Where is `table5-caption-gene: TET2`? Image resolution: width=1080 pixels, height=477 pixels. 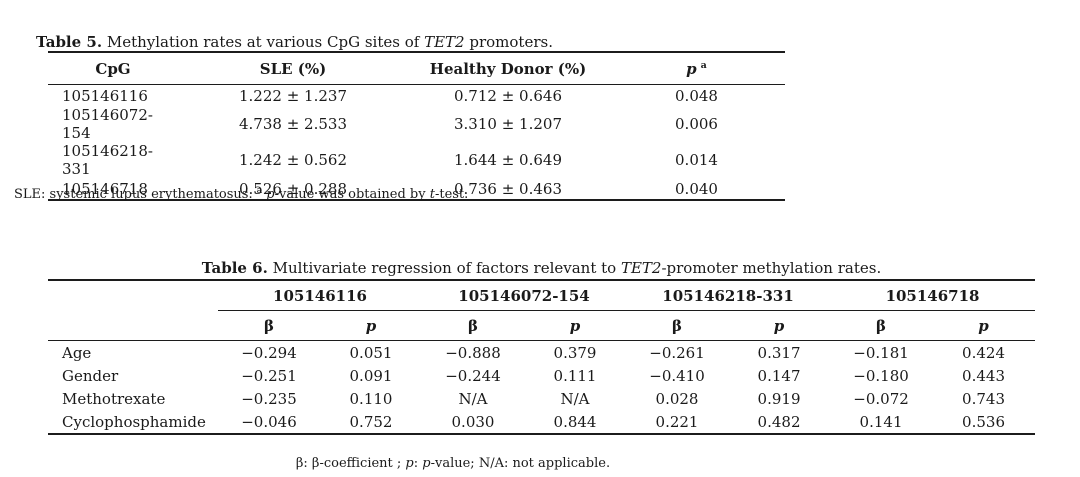
table5-caption-gene: TET2 is located at coordinates (444, 42).